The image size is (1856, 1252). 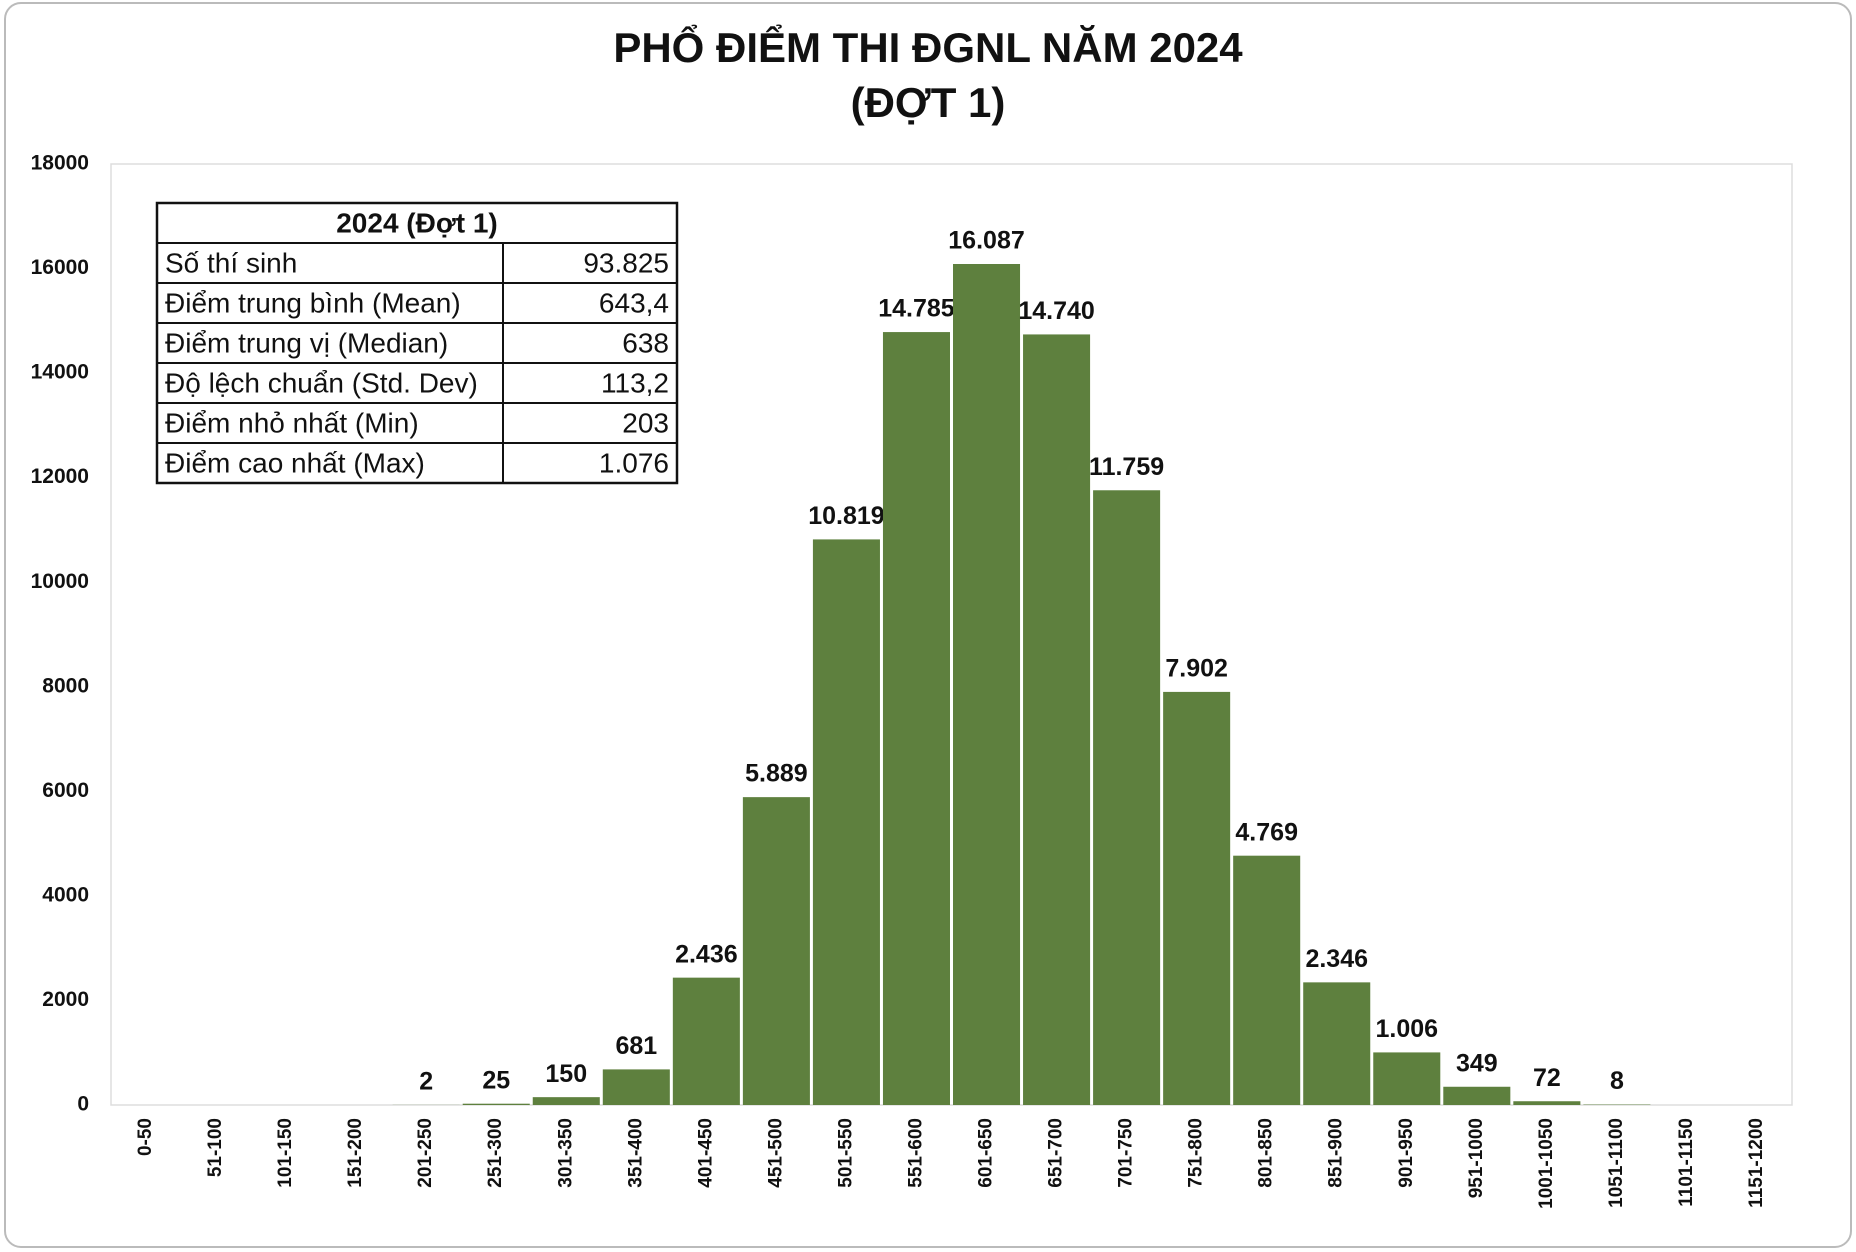 What do you see at coordinates (1476, 1158) in the screenshot?
I see `x-tick-label: 951-1000` at bounding box center [1476, 1158].